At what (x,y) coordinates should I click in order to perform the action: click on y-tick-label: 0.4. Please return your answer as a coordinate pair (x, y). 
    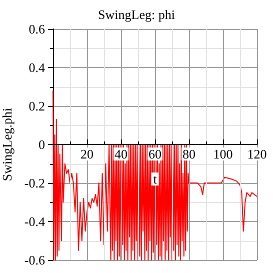
    Looking at the image, I should click on (37, 67).